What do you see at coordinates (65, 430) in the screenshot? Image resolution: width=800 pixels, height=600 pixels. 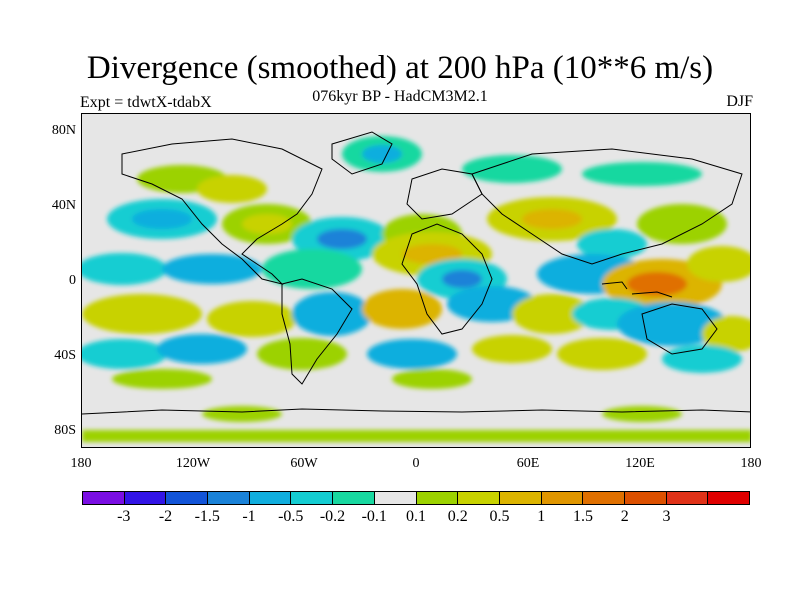 I see `lat-label-80s: 80S` at bounding box center [65, 430].